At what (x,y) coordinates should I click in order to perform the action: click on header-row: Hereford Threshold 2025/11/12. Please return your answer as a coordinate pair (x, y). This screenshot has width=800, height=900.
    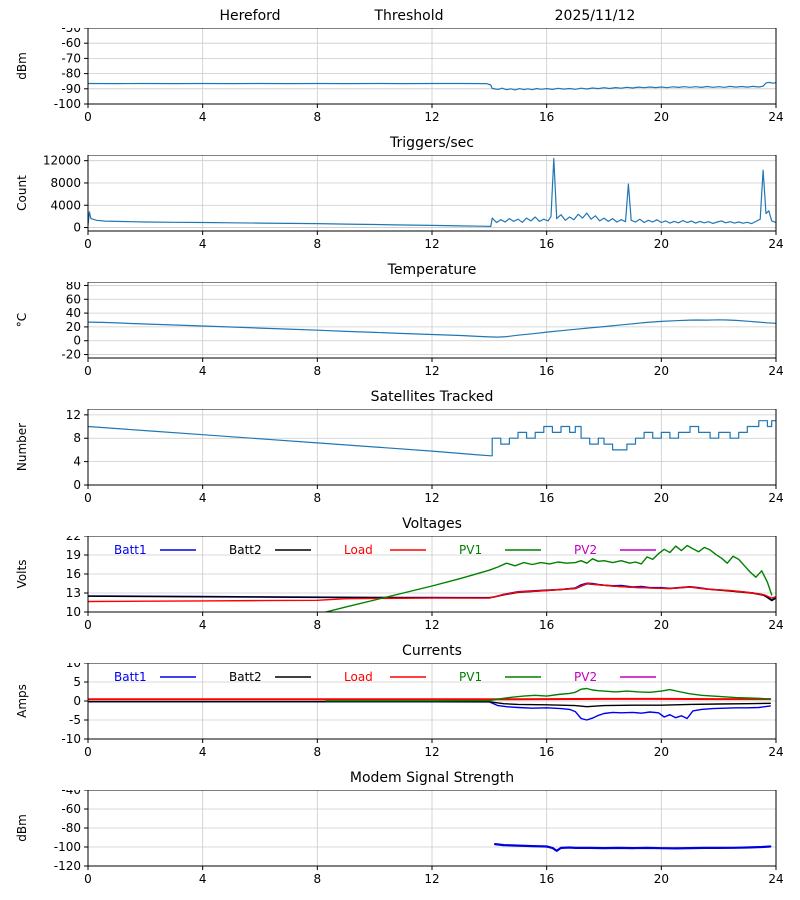
    Looking at the image, I should click on (400, 17).